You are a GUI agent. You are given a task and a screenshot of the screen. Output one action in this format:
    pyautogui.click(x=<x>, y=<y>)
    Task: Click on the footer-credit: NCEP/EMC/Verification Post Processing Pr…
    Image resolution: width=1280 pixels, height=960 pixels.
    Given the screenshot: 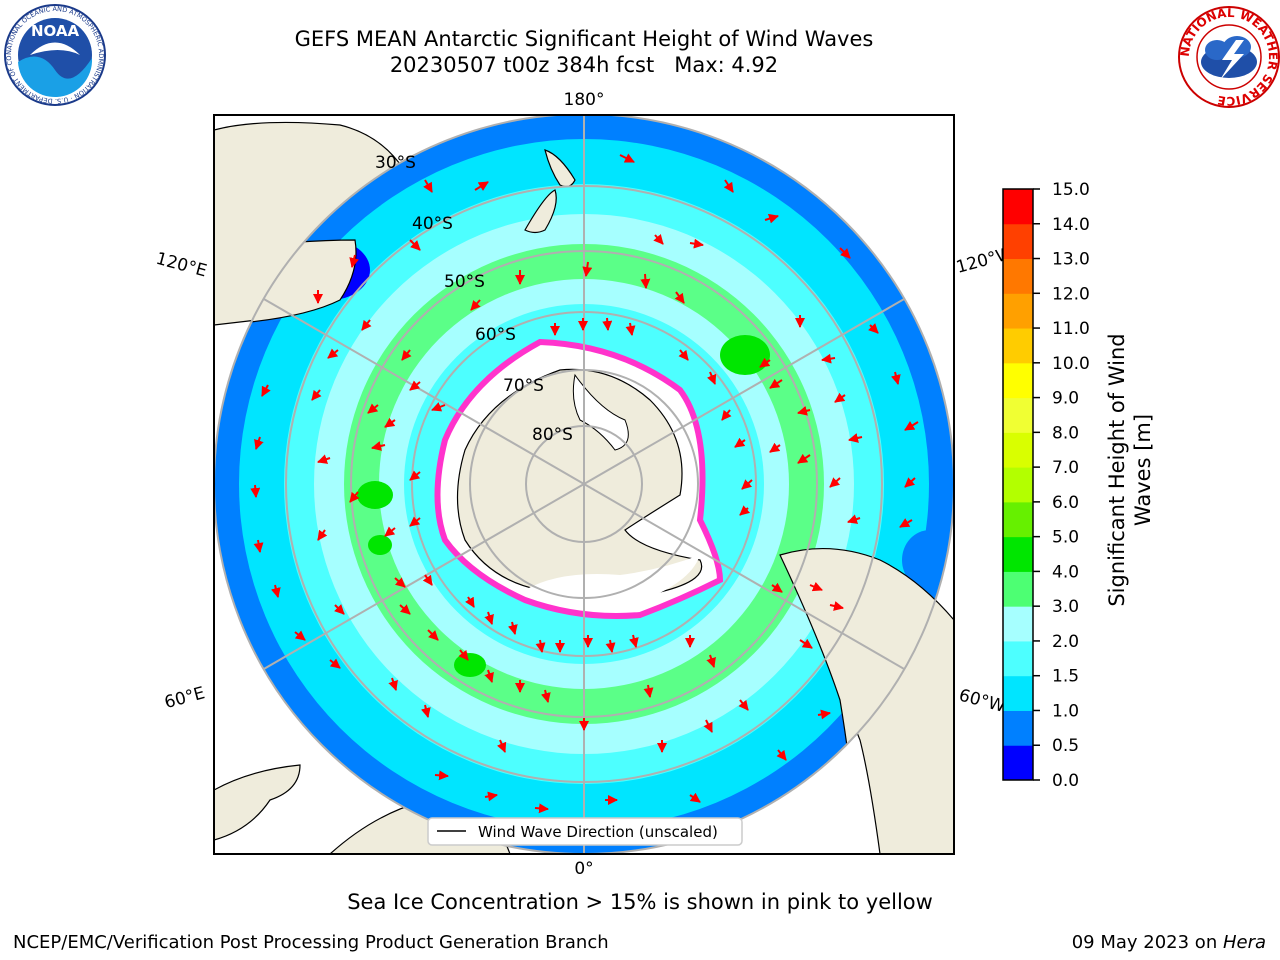 What is the action you would take?
    pyautogui.click(x=311, y=942)
    